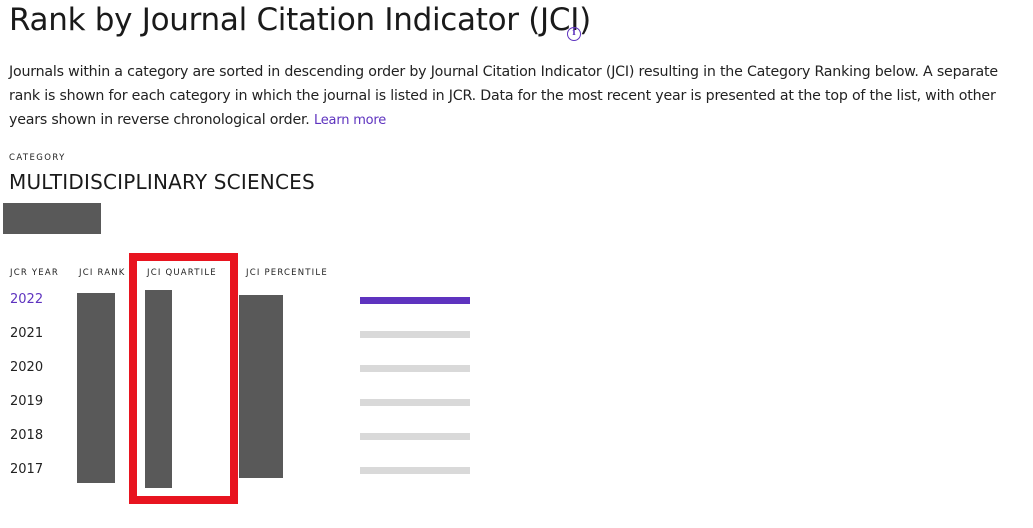 This screenshot has width=1033, height=528. Describe the element at coordinates (27, 367) in the screenshot. I see `year-2020: 2020` at that location.